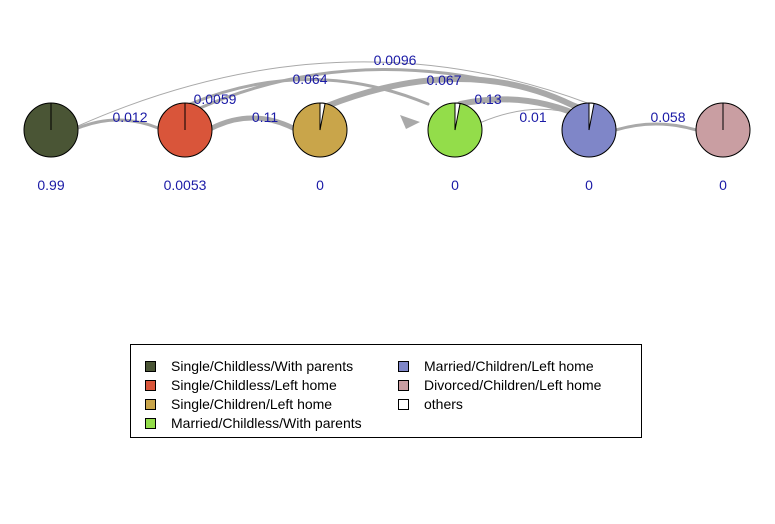 This screenshot has height=524, width=775. What do you see at coordinates (532, 117) in the screenshot?
I see `transition-label: 0.01` at bounding box center [532, 117].